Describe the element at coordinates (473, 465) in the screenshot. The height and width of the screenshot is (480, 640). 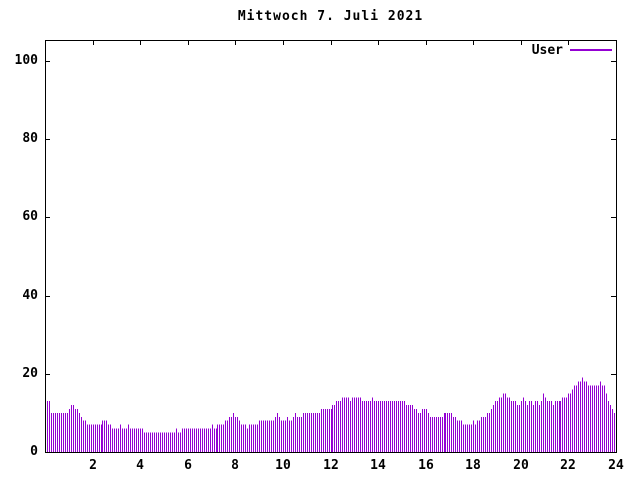
I see `x-tick-label: 18` at that location.